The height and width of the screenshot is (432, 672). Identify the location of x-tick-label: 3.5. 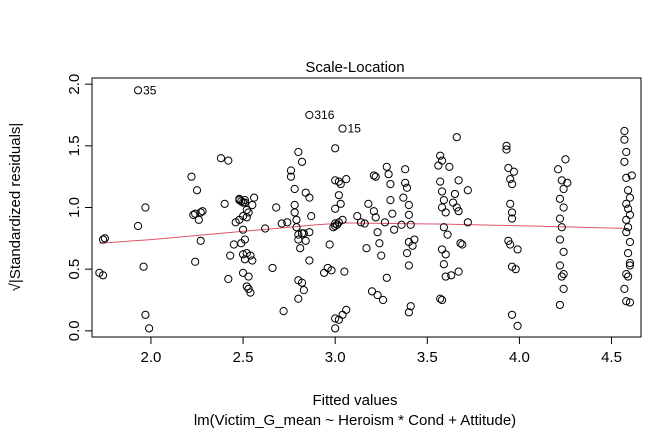
(427, 357).